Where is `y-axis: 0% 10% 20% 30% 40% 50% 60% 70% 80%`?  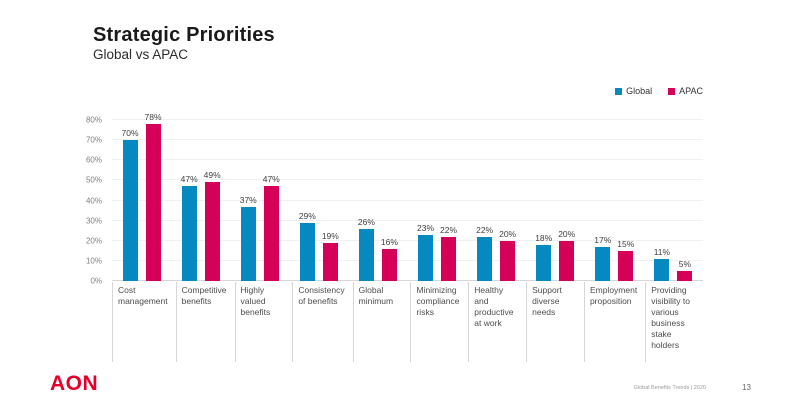
y-axis: 0% 10% 20% 30% 40% 50% 60% 70% 80% is located at coordinates (86, 201).